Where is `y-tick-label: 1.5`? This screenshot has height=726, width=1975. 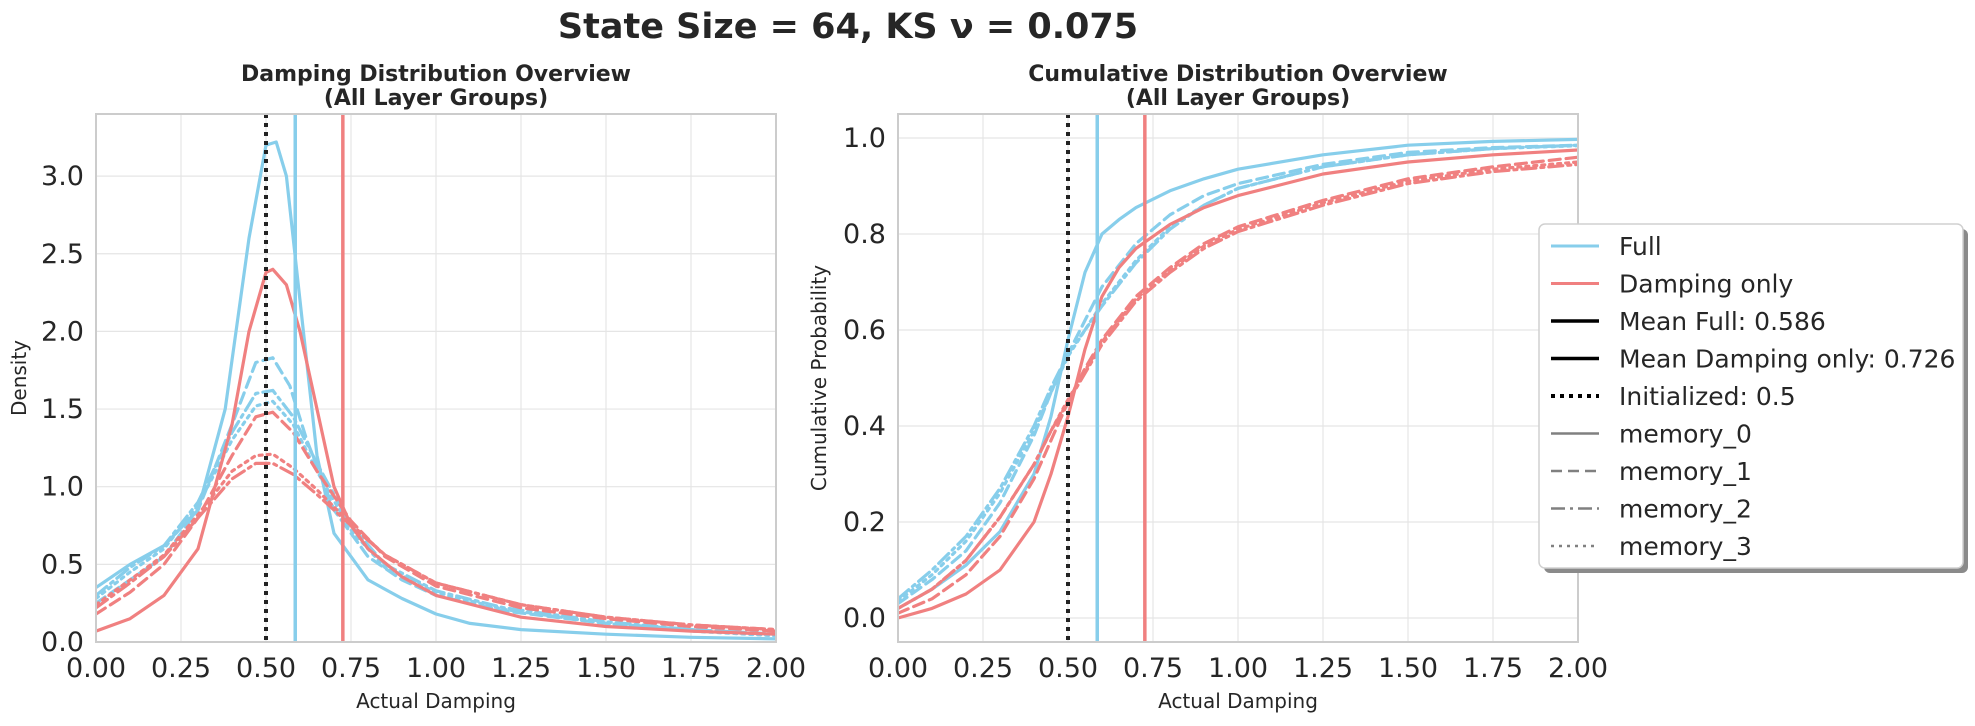 y-tick-label: 1.5 is located at coordinates (62, 409).